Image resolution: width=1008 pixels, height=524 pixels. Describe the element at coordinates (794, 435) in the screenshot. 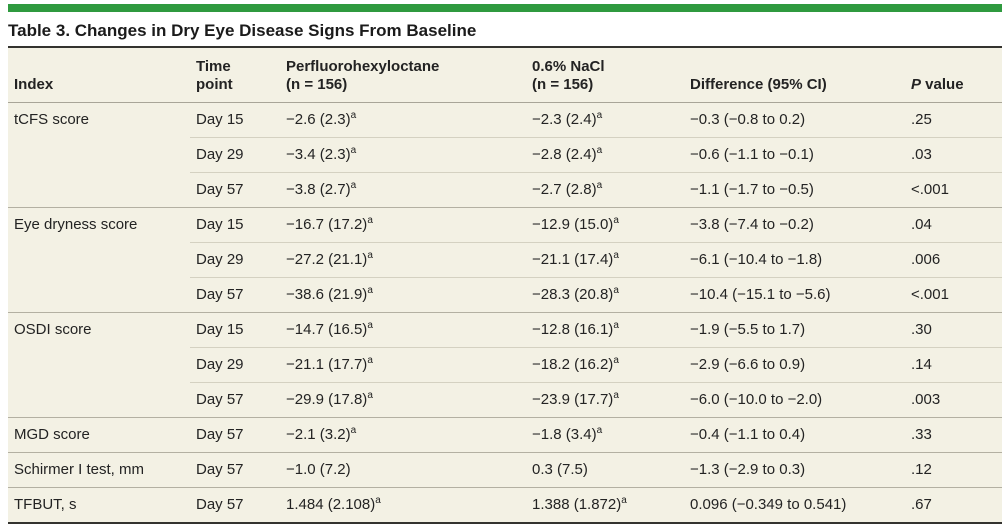

I see `difference-cell: −0.4 (−1.1 to 0.4)` at that location.